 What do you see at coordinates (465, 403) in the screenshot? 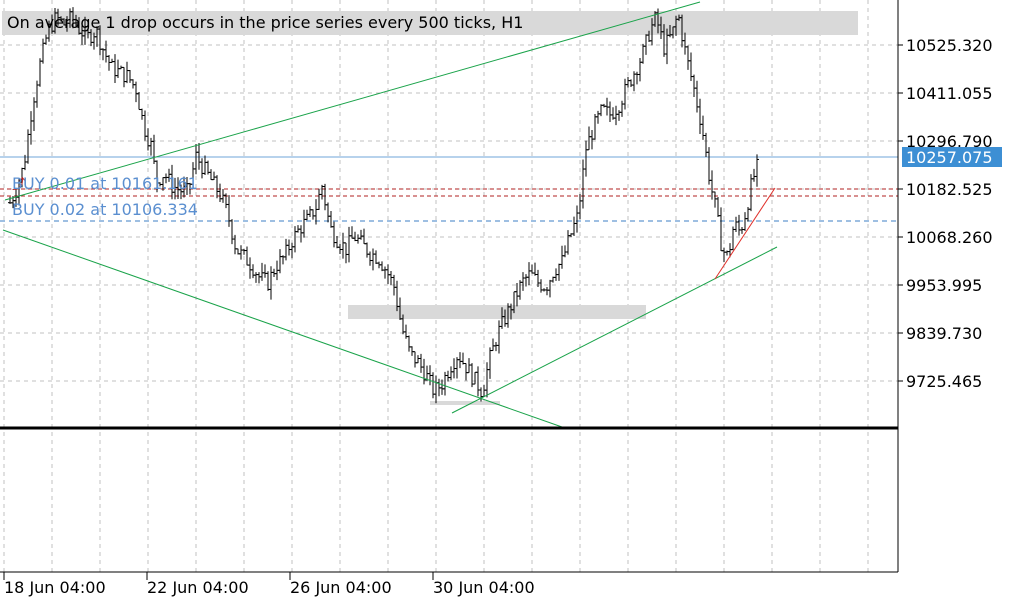
I see `bottom-zone` at bounding box center [465, 403].